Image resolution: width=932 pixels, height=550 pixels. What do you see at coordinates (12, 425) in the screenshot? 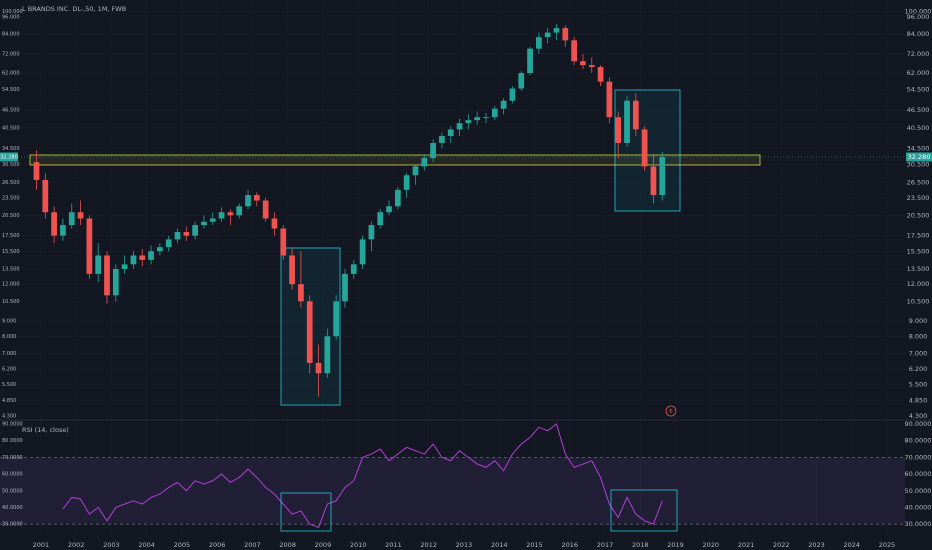
I see `rsi-tick-label: 90.0000` at bounding box center [12, 425].